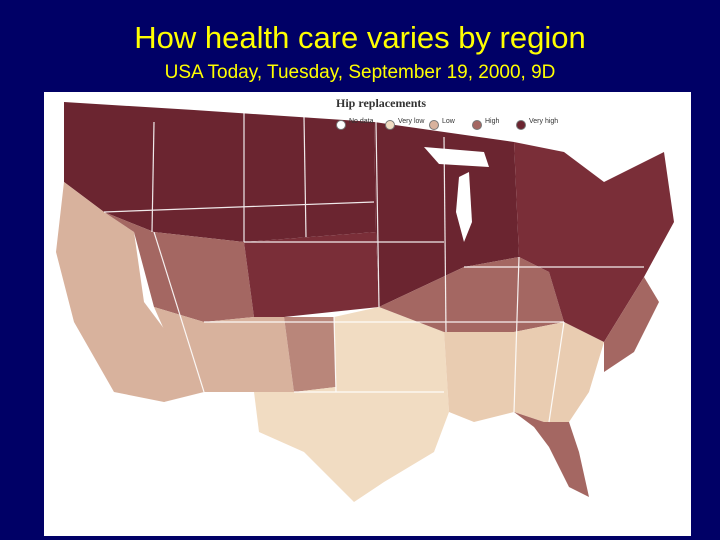  What do you see at coordinates (310, 354) in the screenshot?
I see `region-new-mexico` at bounding box center [310, 354].